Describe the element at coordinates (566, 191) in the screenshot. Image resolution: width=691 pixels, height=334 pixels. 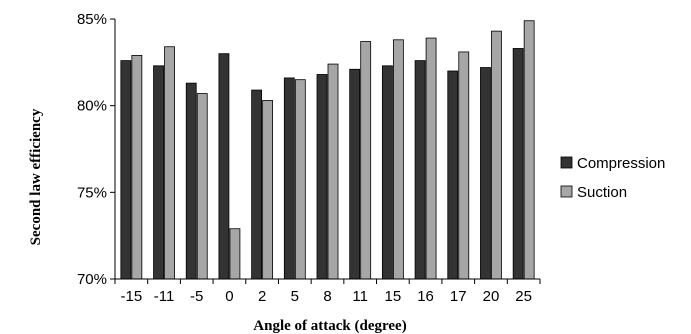
I see `legend-swatch-suction` at that location.